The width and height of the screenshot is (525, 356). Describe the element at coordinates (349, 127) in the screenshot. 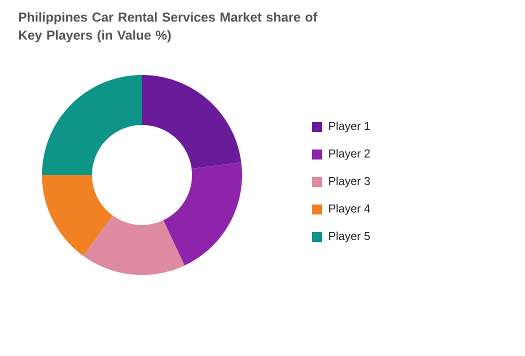

I see `legend-label: Player 1` at that location.